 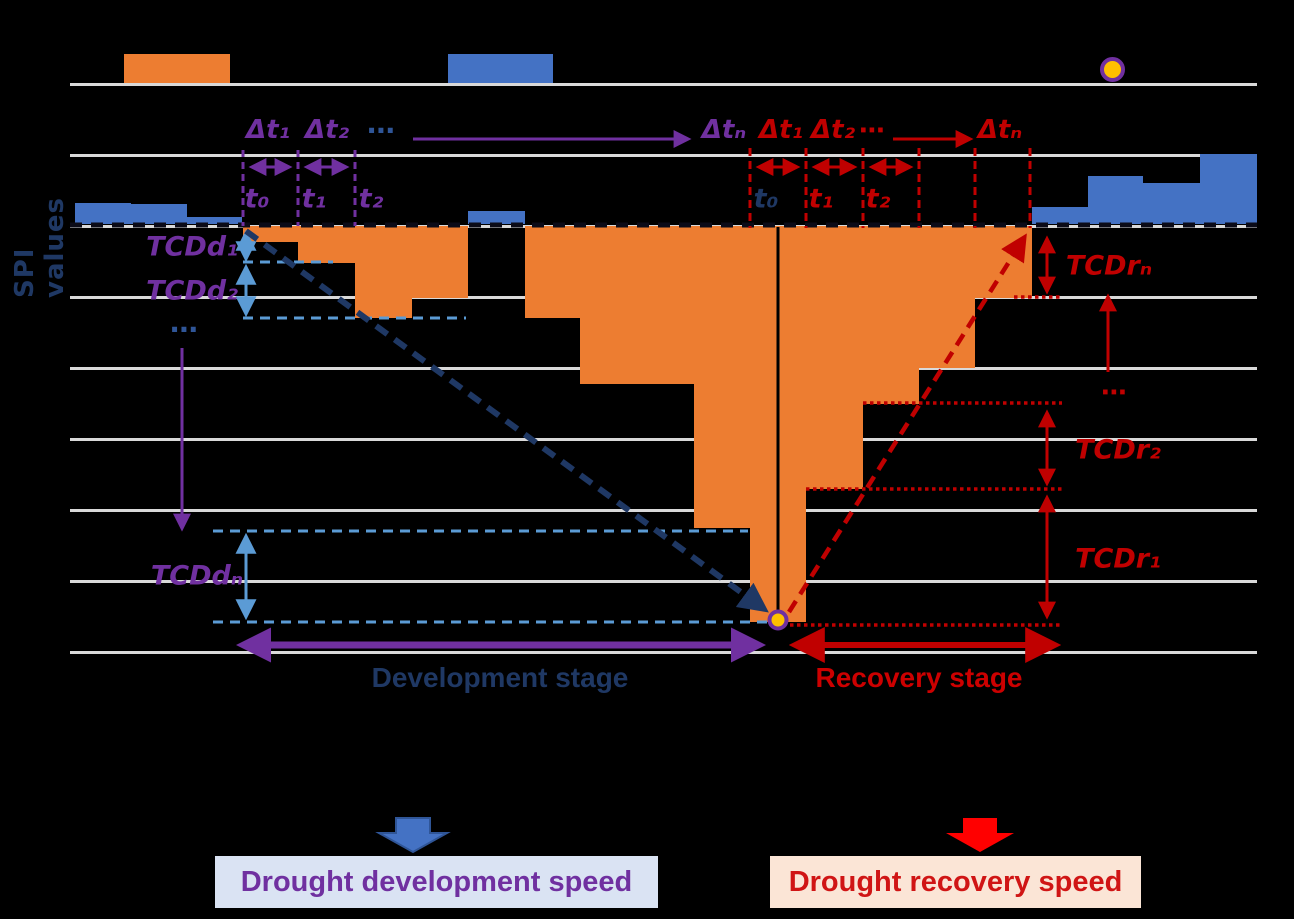 What do you see at coordinates (1118, 559) in the screenshot?
I see `tcdr1-label: TCDr₁` at bounding box center [1118, 559].